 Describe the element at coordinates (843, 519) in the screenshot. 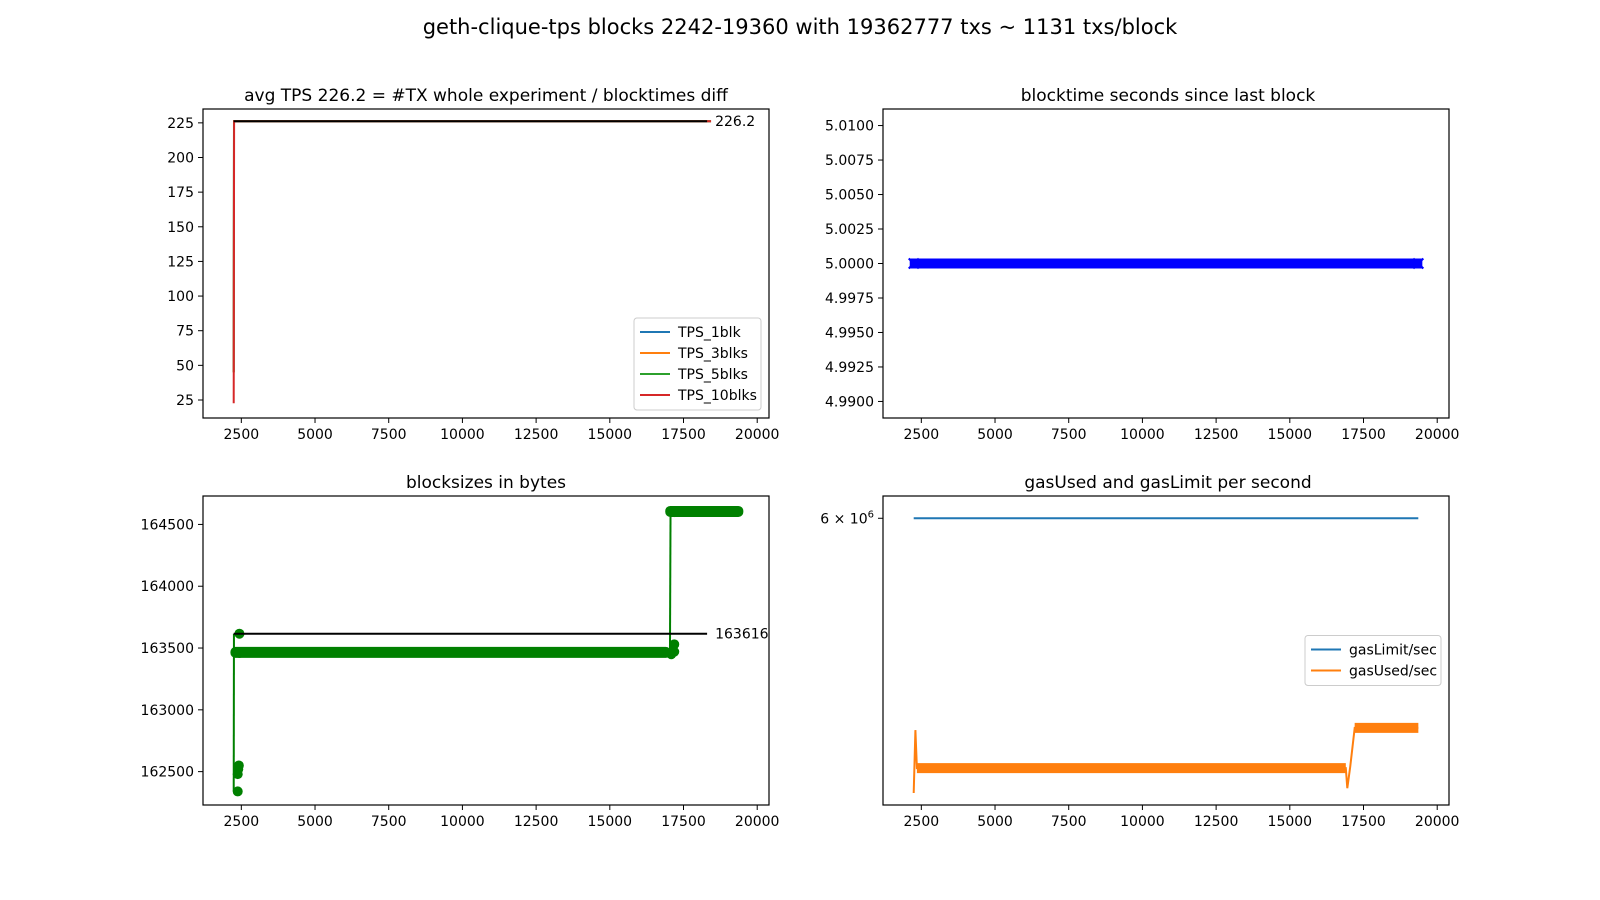

I see `y-tick-label-base: 6 × 10` at that location.